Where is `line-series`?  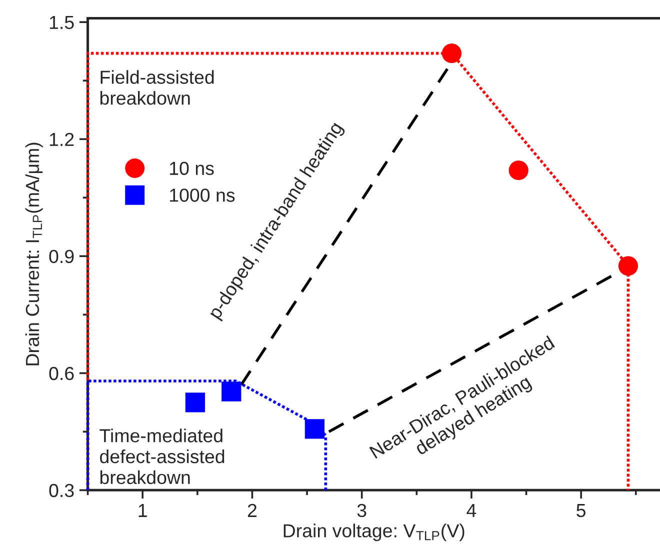
line-series is located at coordinates (207, 436).